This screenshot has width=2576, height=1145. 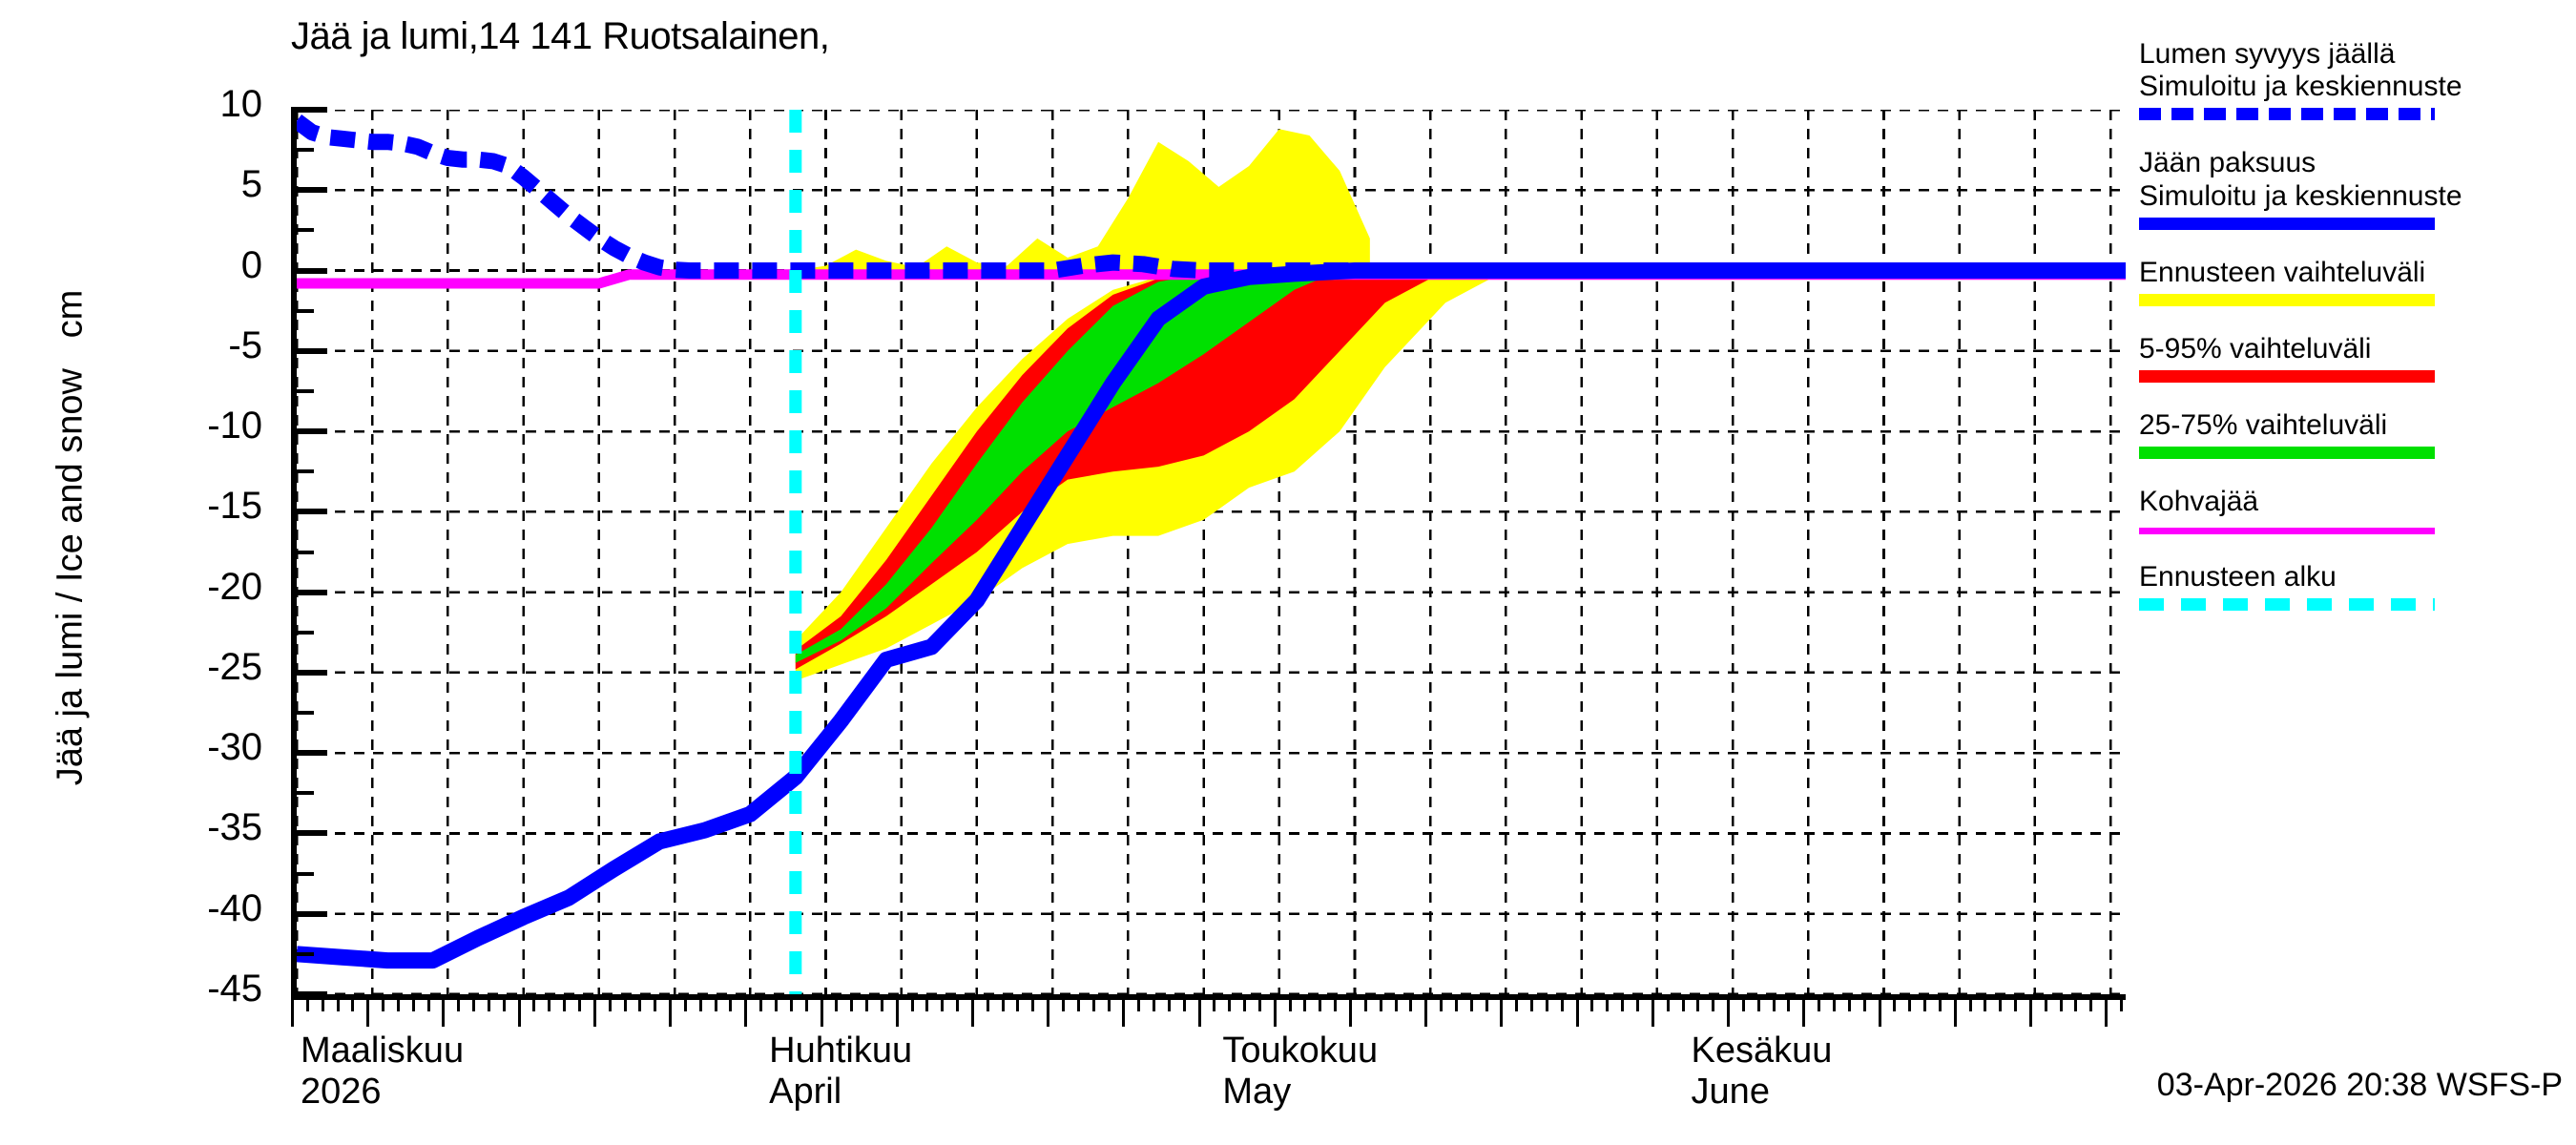 What do you see at coordinates (241, 104) in the screenshot?
I see `y-tick-label-10: 10` at bounding box center [241, 104].